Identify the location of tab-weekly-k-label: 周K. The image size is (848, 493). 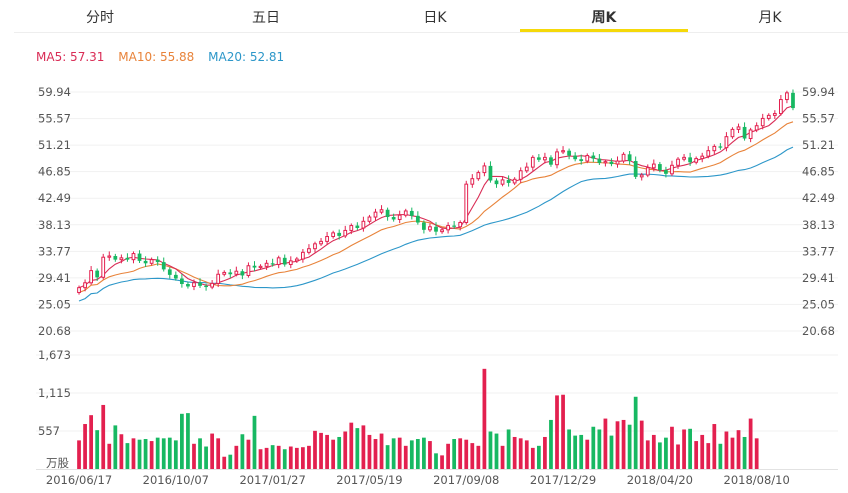
(604, 18).